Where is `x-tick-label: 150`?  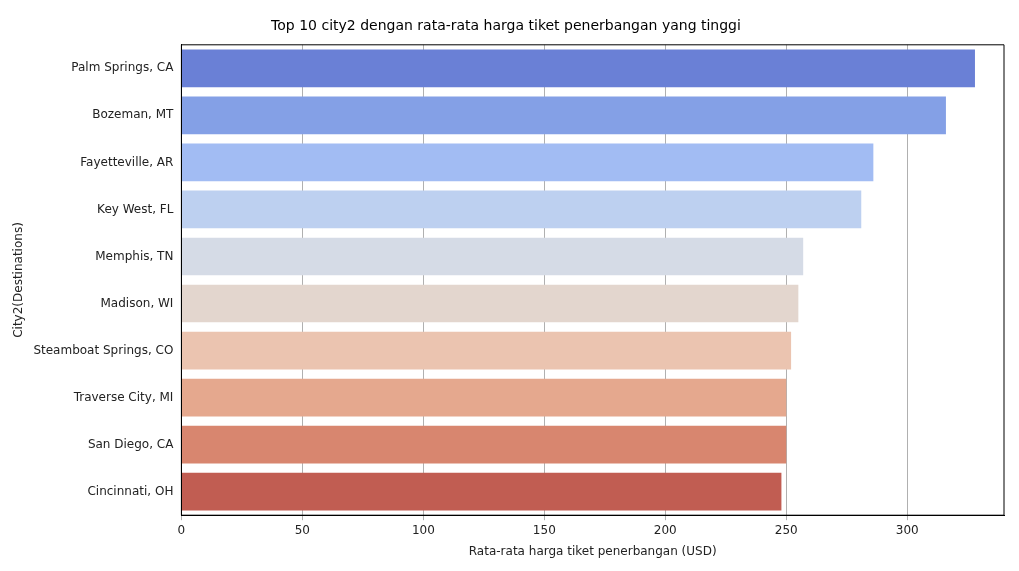
x-tick-label: 150 is located at coordinates (544, 529).